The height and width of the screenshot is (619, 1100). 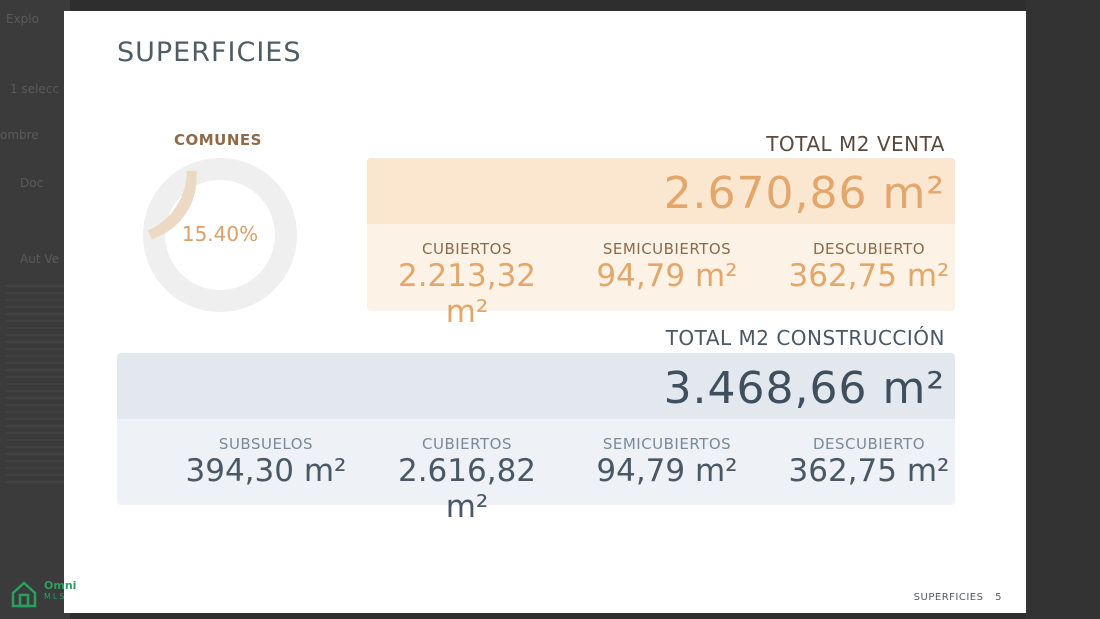 I want to click on construccion-cubiertos: CUBIERTOS 2.616,82 m², so click(x=467, y=480).